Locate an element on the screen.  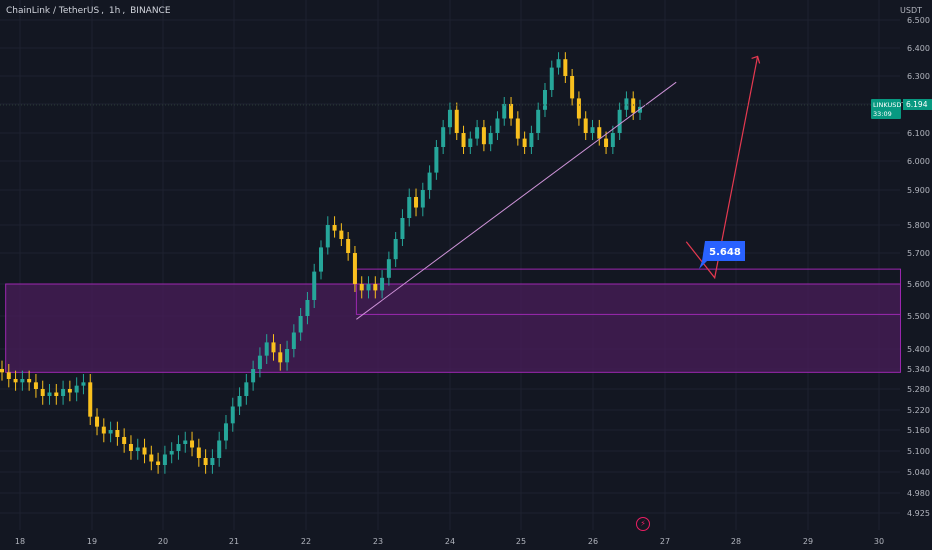
time-tick-label: 30 is located at coordinates (879, 541).